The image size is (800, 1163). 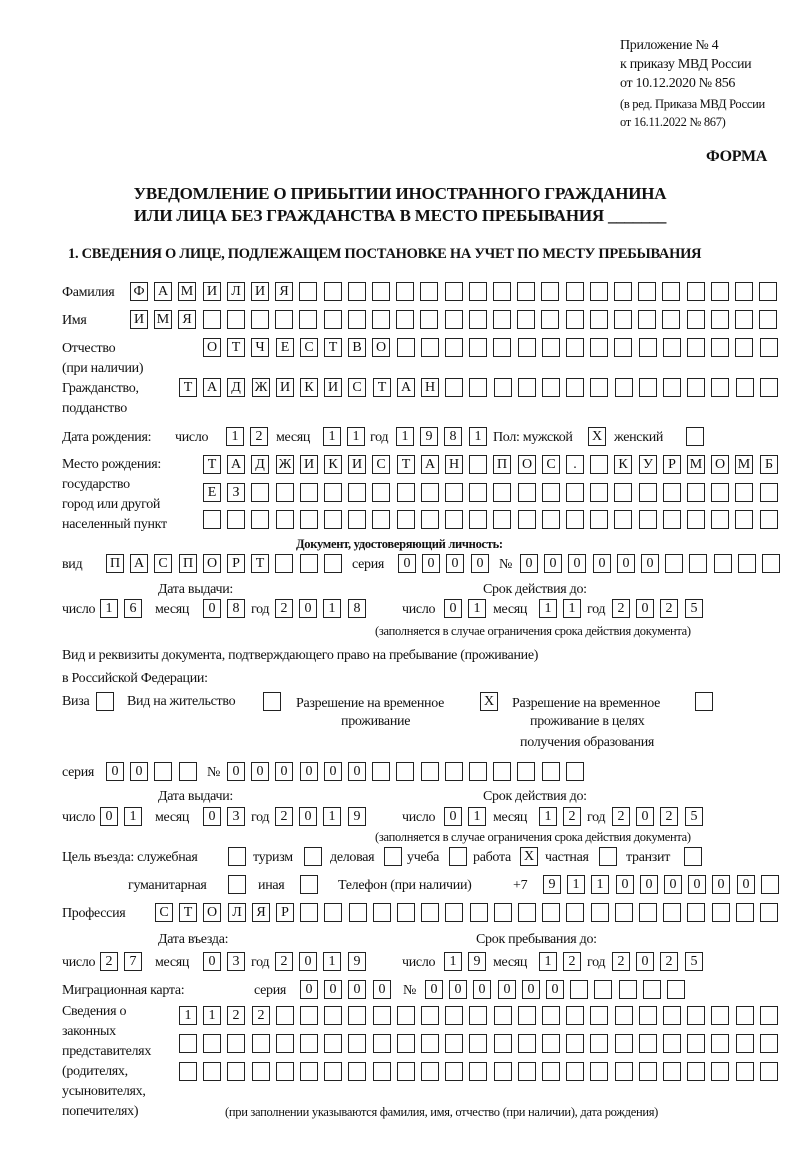 I want to click on char-cell: Я, so click(x=187, y=319).